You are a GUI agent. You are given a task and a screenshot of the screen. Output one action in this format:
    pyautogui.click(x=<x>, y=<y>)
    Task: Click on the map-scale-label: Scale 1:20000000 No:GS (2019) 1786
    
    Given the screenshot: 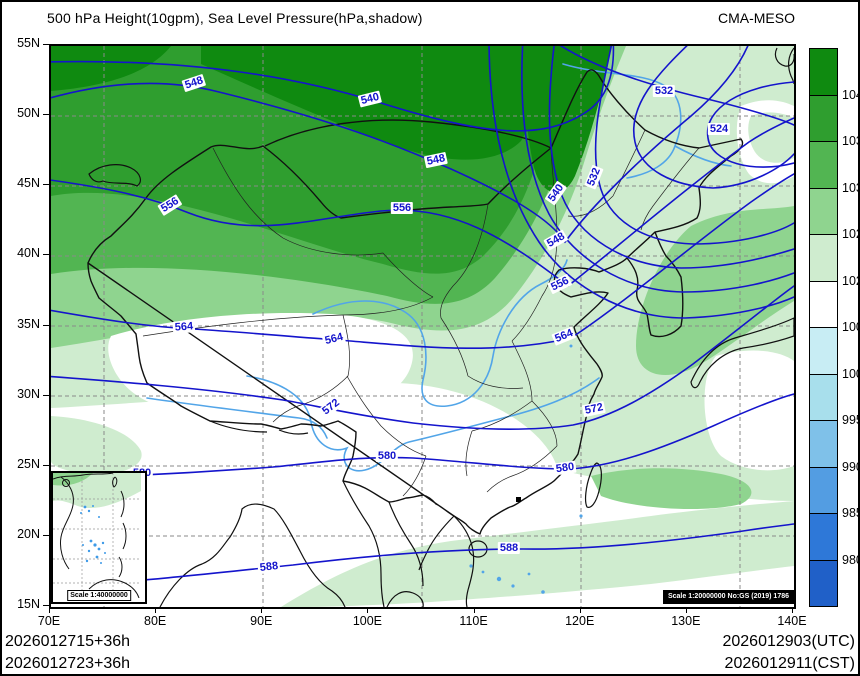 What is the action you would take?
    pyautogui.click(x=728, y=597)
    